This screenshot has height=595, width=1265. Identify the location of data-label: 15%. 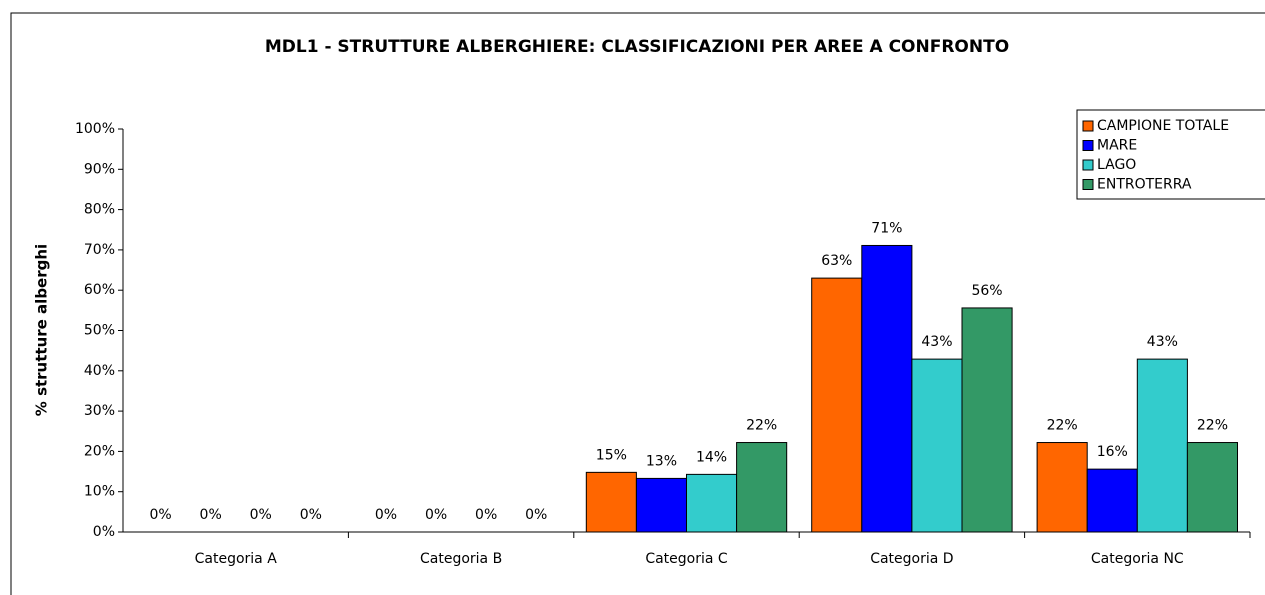
(611, 455).